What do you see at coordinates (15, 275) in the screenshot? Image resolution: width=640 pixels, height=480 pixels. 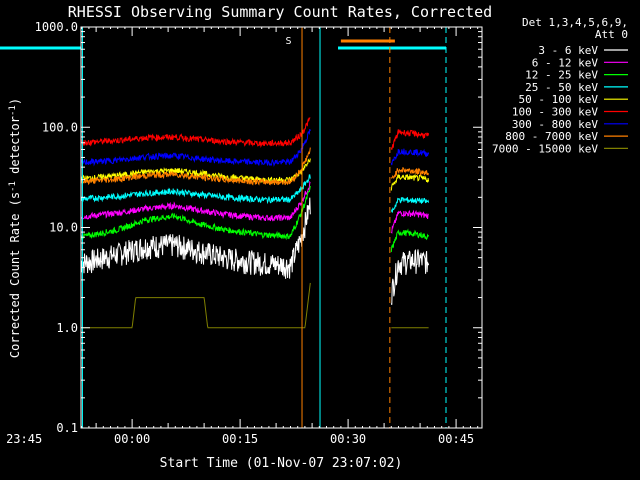 I see `y-axis-label-text: Corrected Count Rate (s` at bounding box center [15, 275].